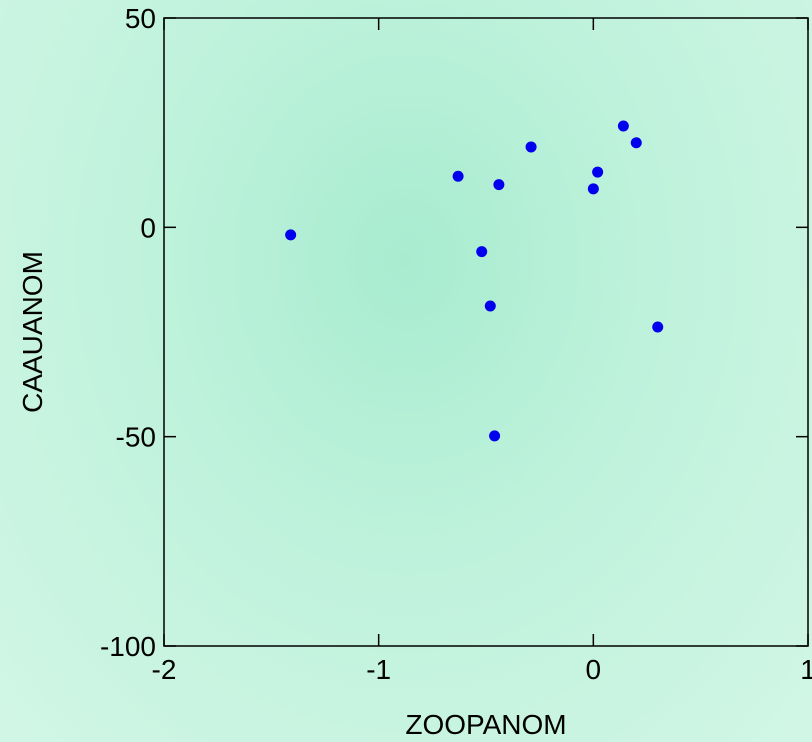 This screenshot has width=812, height=742. What do you see at coordinates (485, 724) in the screenshot?
I see `x-axis-title: ZOOPANOM` at bounding box center [485, 724].